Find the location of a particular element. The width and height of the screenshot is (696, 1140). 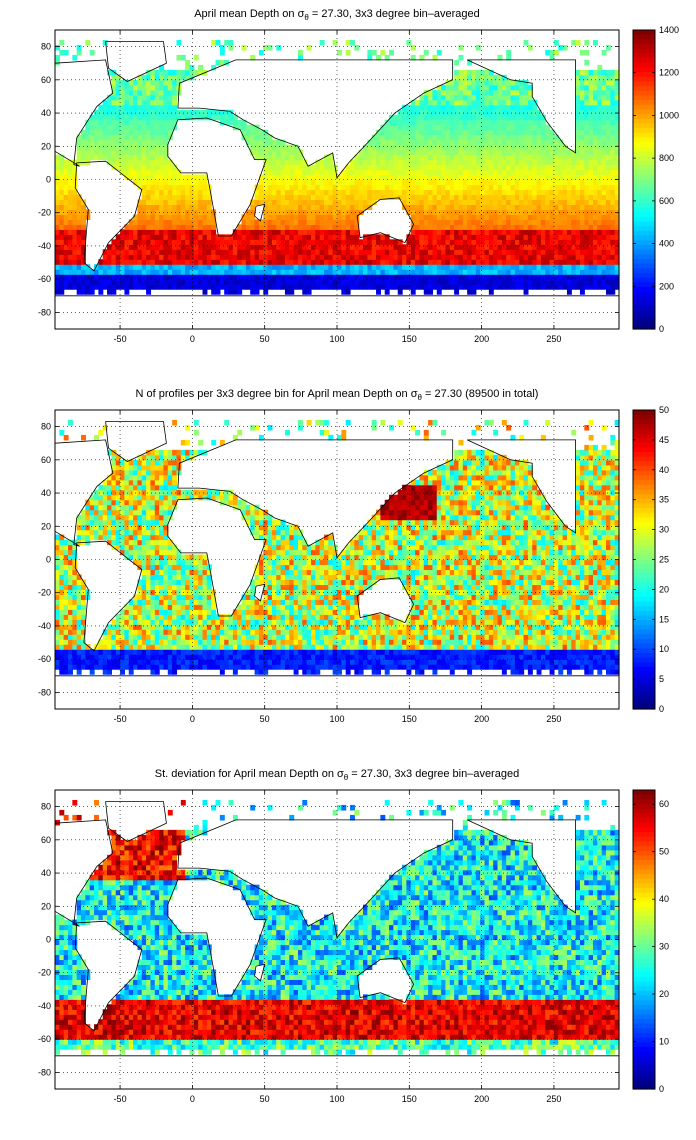

colorbar-tick-label: 5 is located at coordinates (661, 679).